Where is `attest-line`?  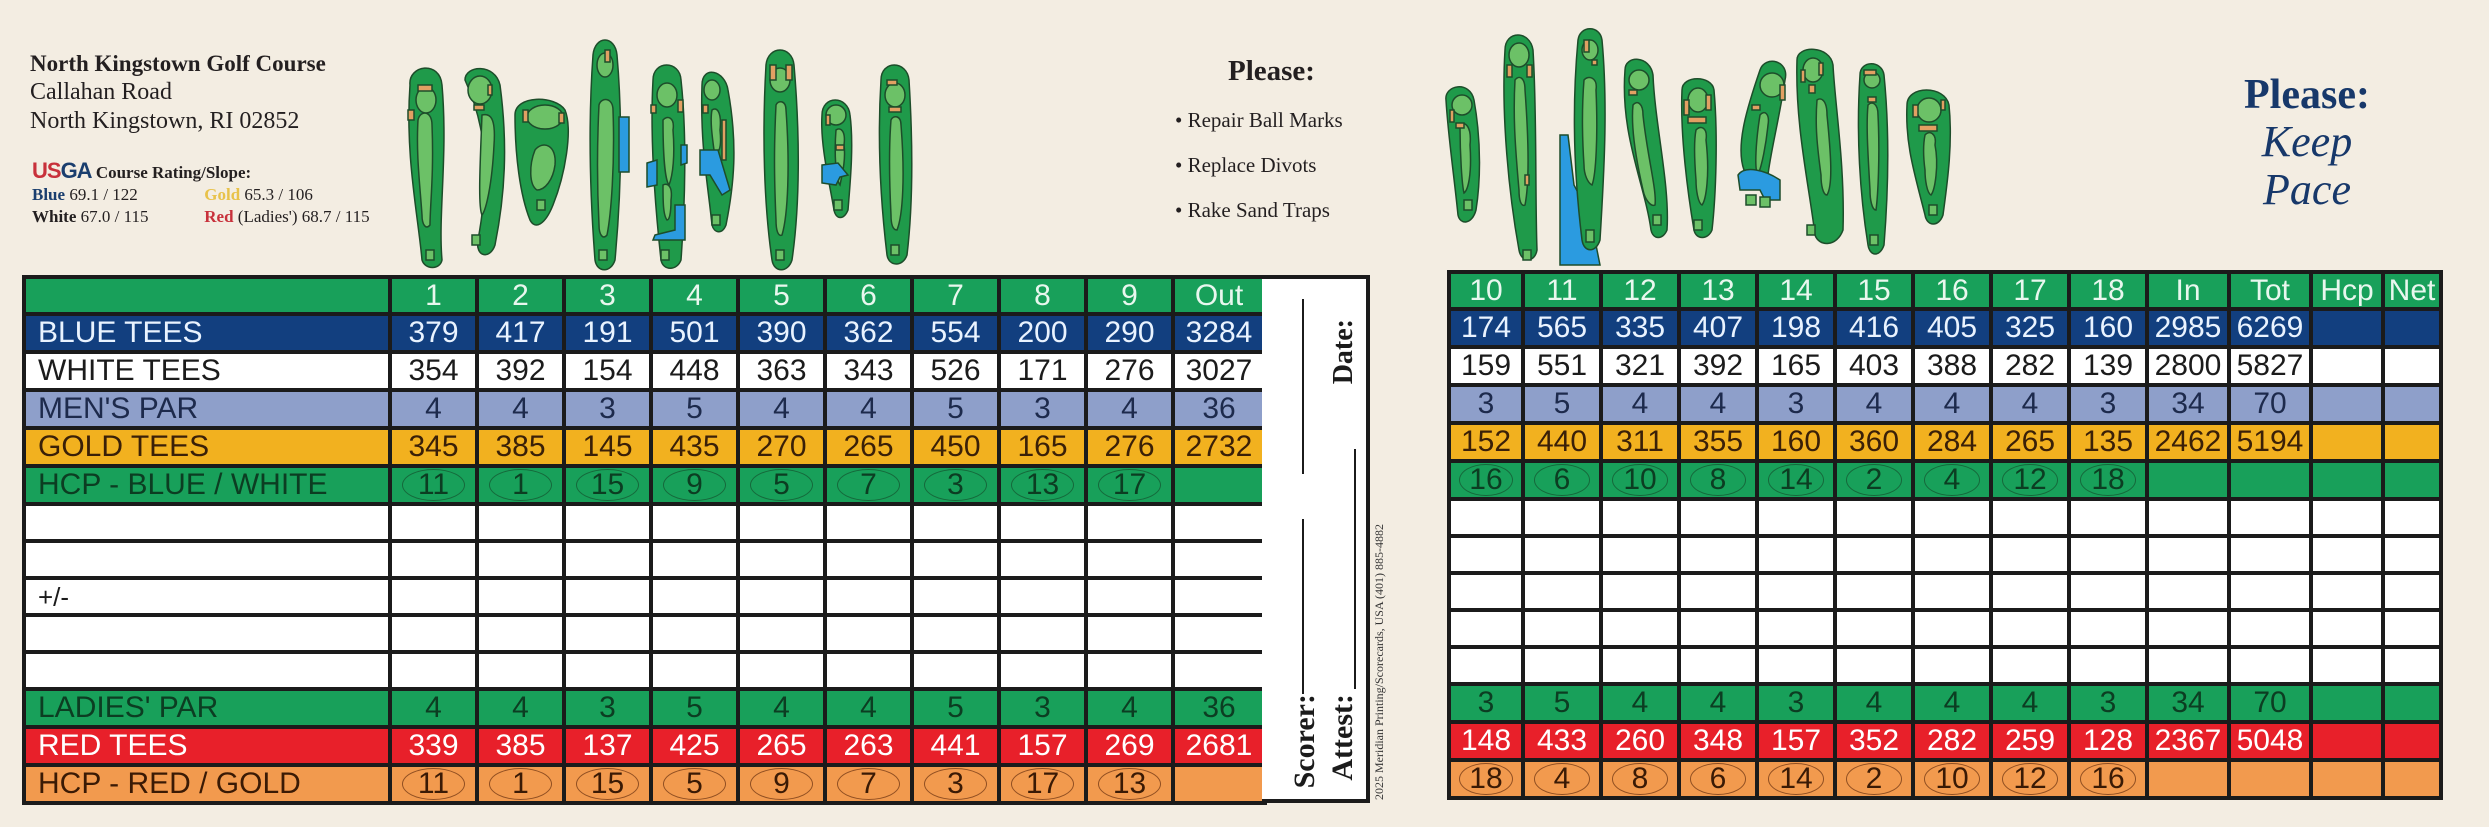 attest-line is located at coordinates (1355, 569).